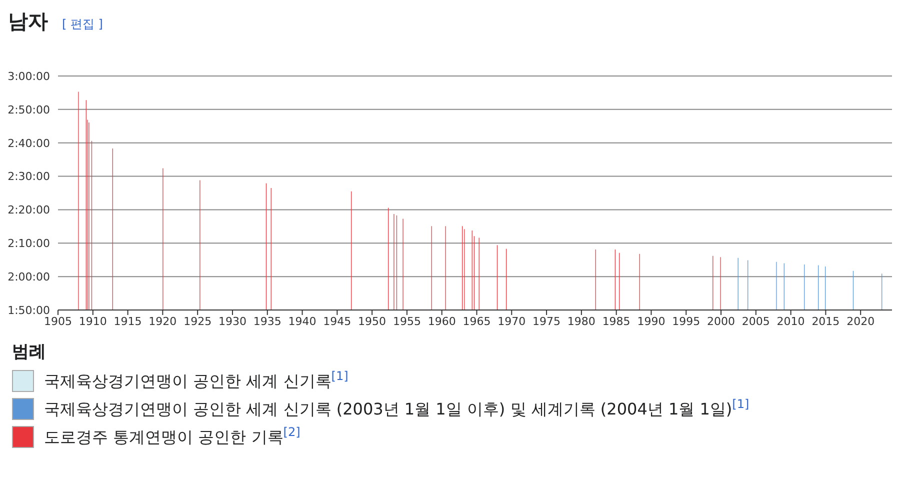 This screenshot has height=479, width=900. I want to click on y-tick-label: 1:50:00, so click(29, 310).